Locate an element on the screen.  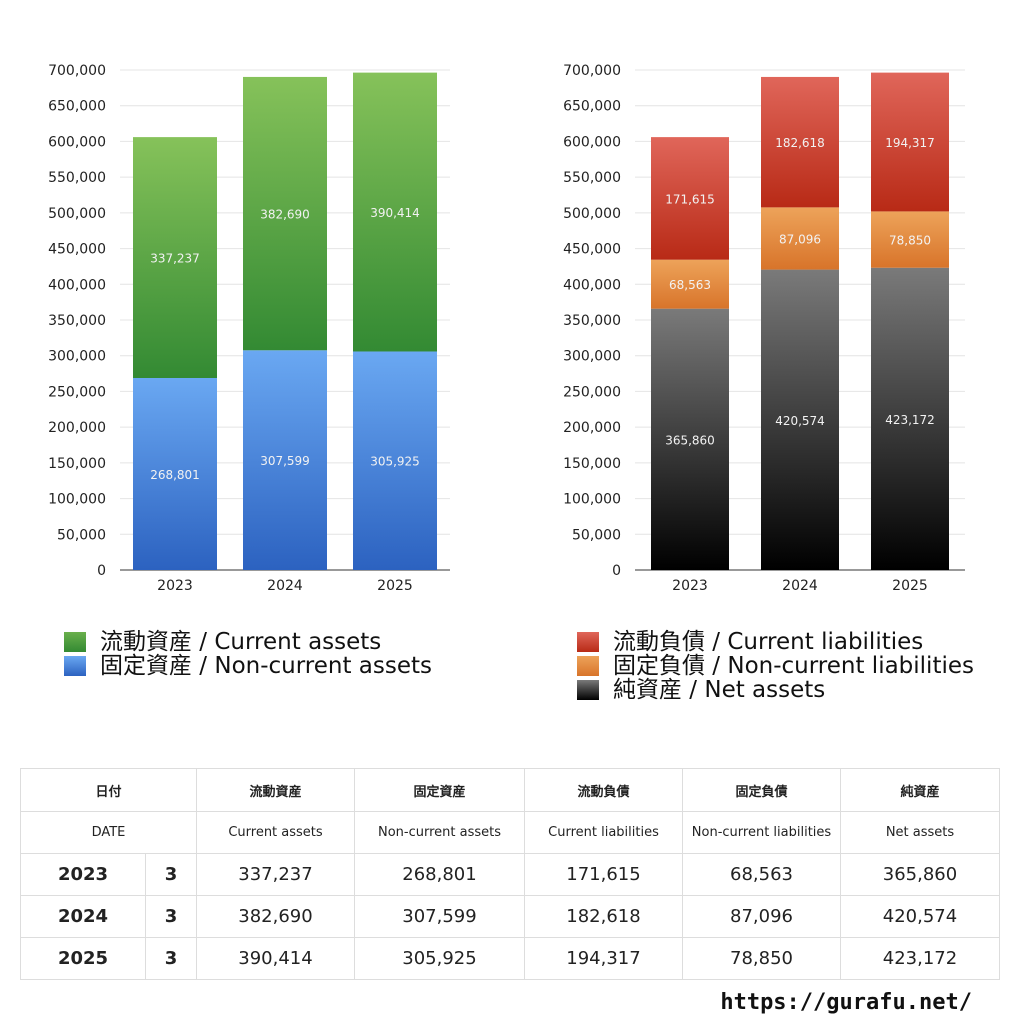
legend-swatch-net-assets is located at coordinates (588, 690).